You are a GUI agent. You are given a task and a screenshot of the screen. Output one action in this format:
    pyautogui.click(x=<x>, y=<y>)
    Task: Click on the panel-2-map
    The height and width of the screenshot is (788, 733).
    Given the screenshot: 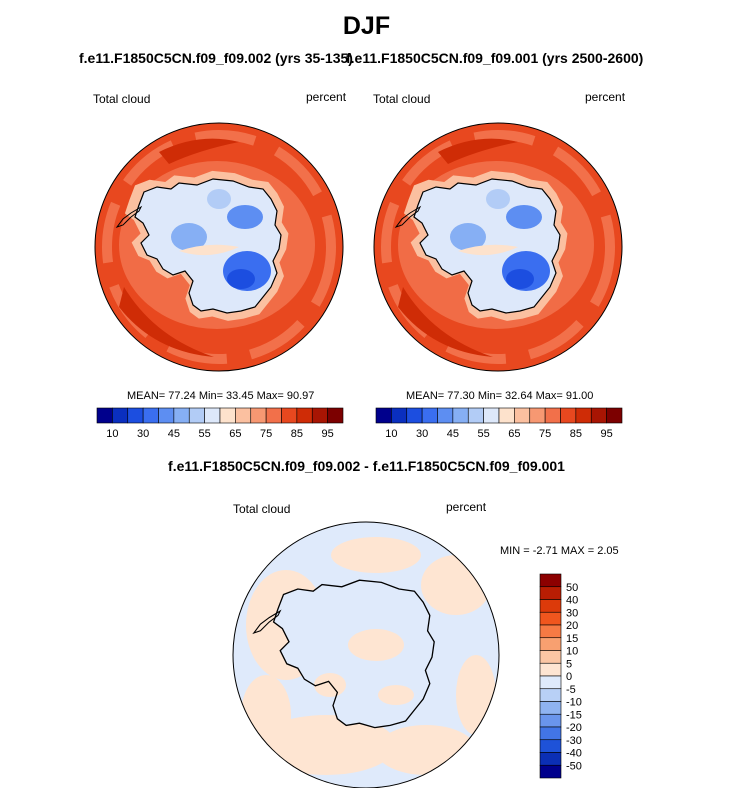 What is the action you would take?
    pyautogui.click(x=498, y=247)
    